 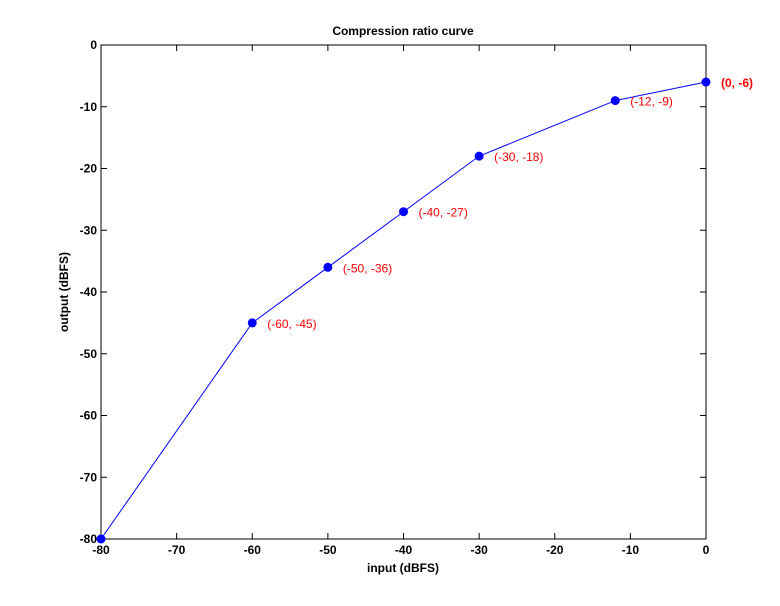 I want to click on y-tick-label: 0, so click(x=93, y=45).